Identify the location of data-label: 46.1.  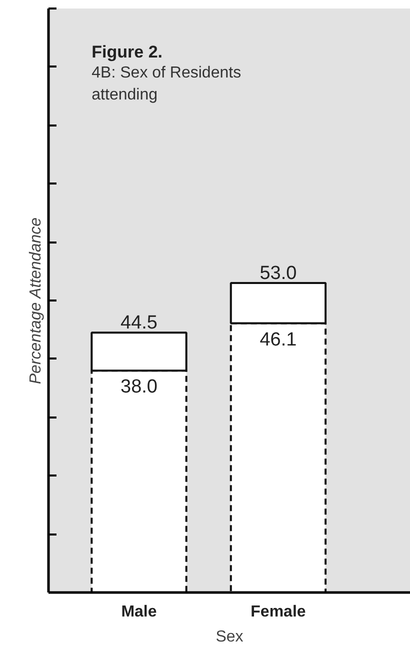
(278, 339).